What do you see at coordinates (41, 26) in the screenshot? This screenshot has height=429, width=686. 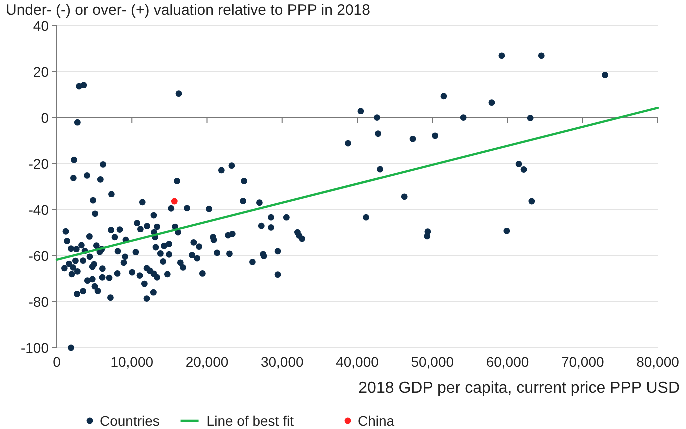 I see `y-tick-label: 40` at bounding box center [41, 26].